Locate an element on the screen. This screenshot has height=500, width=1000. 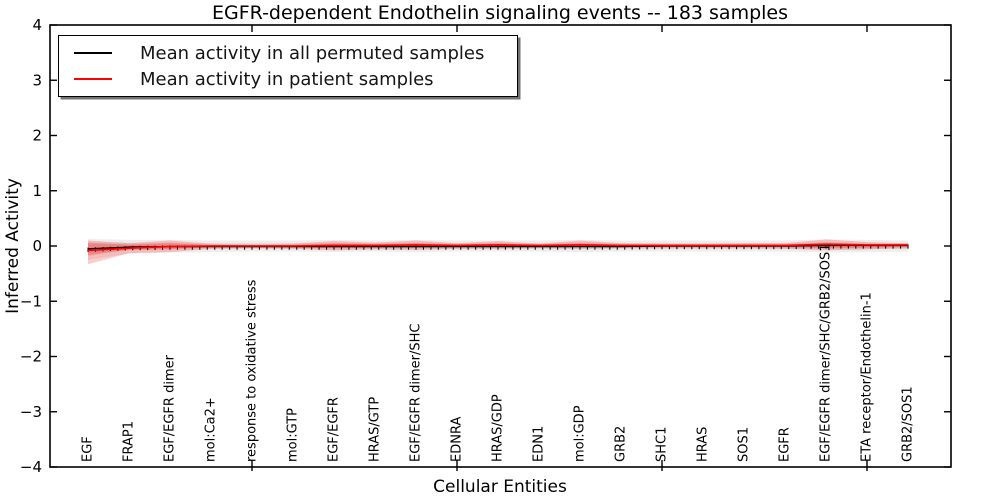
y-tick-label: 2 is located at coordinates (37, 136).